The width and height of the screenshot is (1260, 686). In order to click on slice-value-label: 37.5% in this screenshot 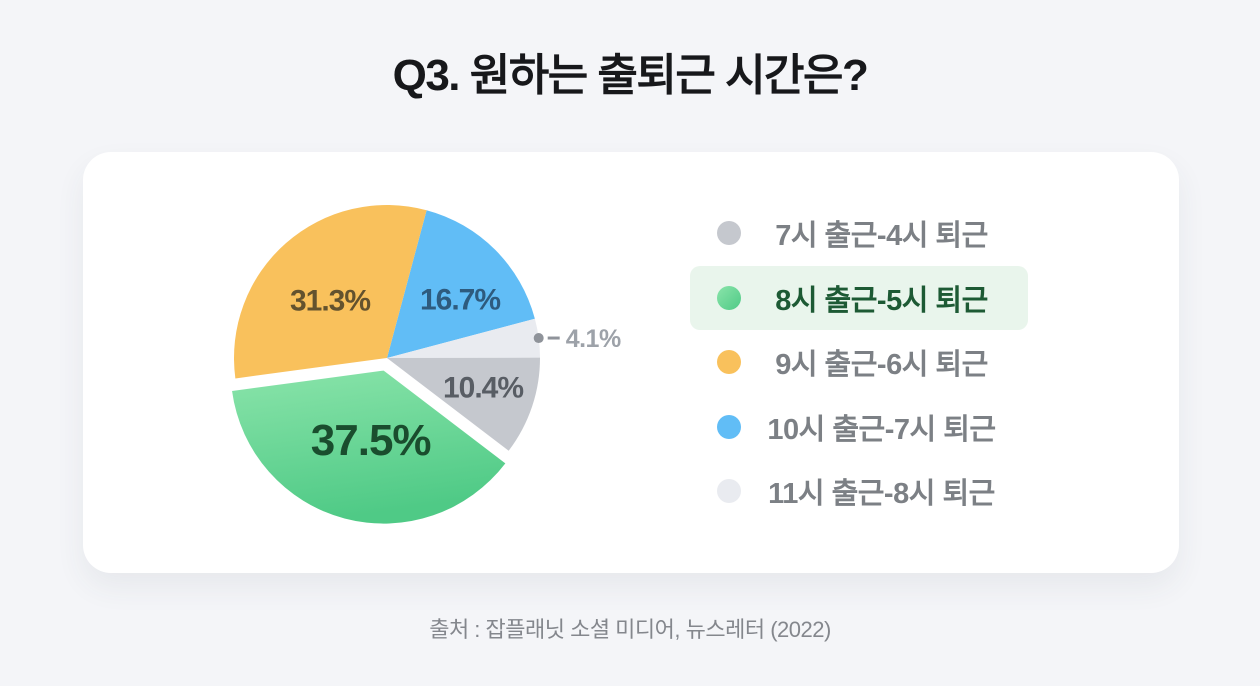, I will do `click(371, 440)`.